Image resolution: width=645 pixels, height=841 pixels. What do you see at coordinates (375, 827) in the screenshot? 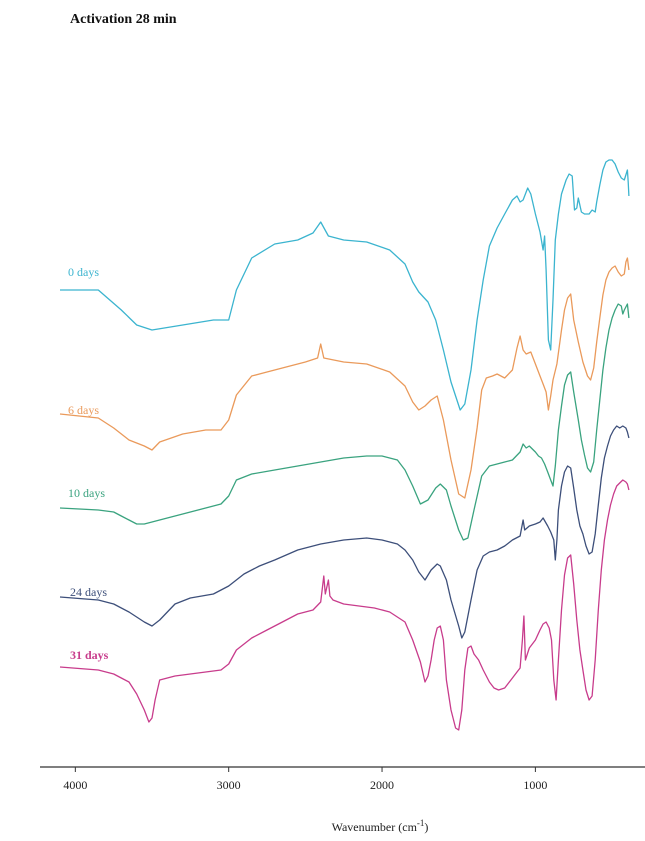
I see `x-axis-title-main: Wavenumber (cm` at bounding box center [375, 827].